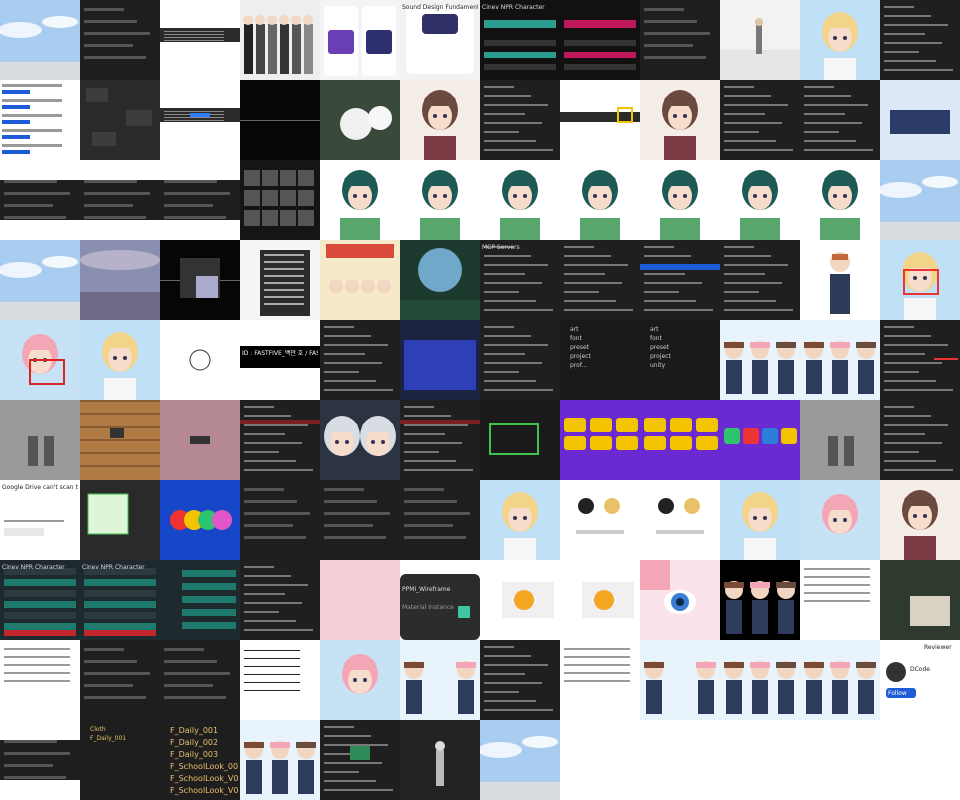  What do you see at coordinates (280, 680) in the screenshot?
I see `thumbnail-white-table` at bounding box center [280, 680].